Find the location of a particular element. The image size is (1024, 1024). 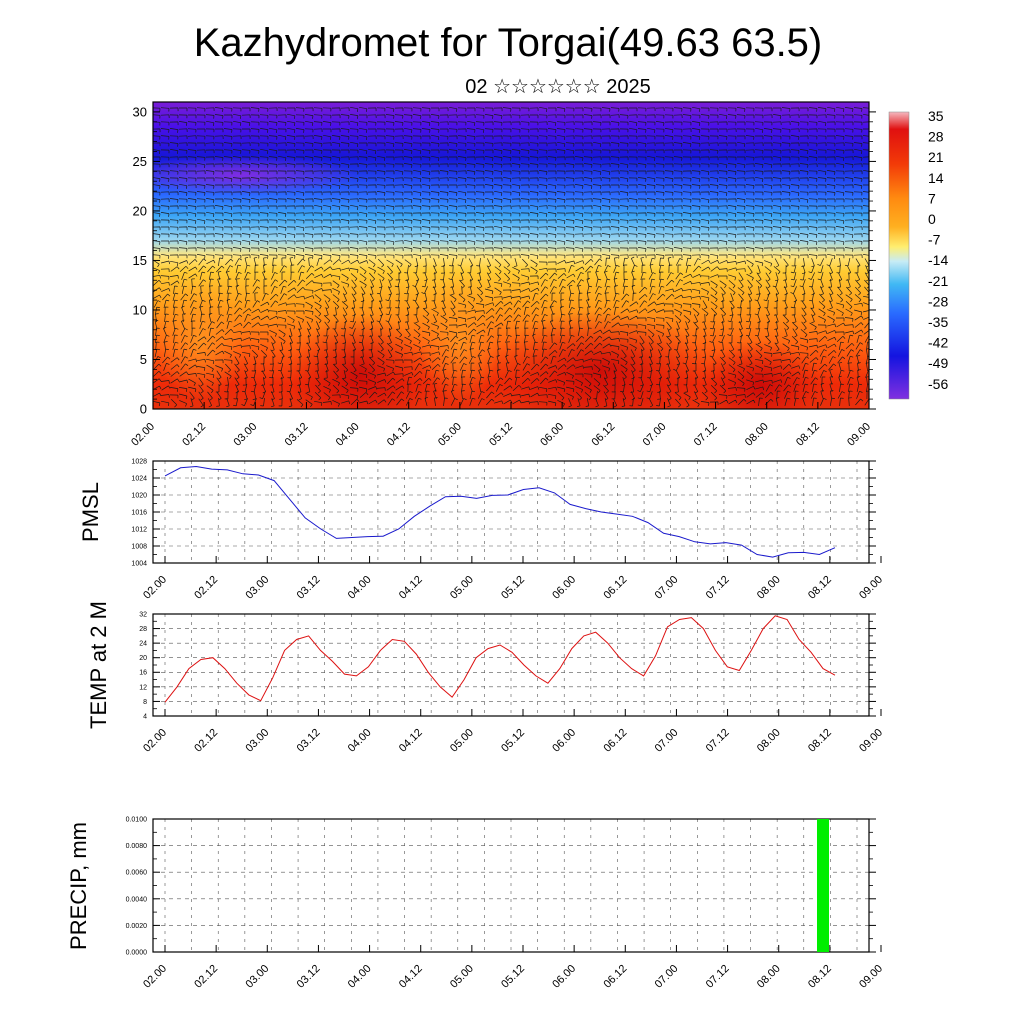

y-tick-label: 24 is located at coordinates (143, 644).